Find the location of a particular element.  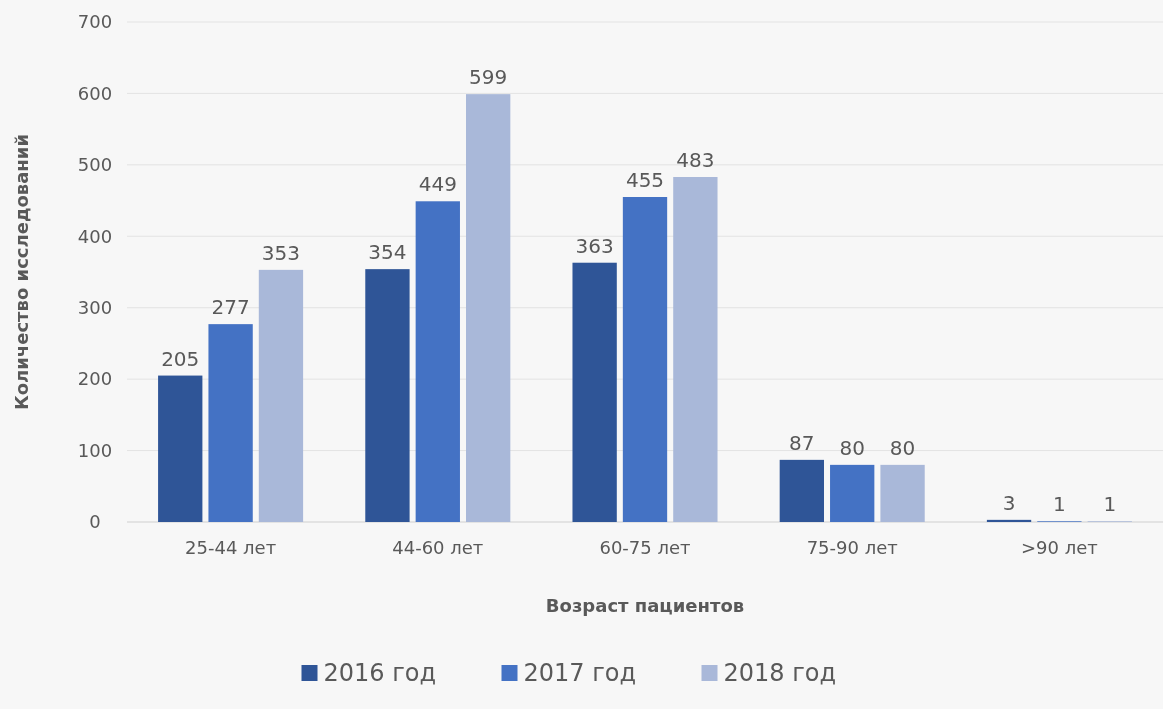

y-tick-label: 600 is located at coordinates (95, 93).